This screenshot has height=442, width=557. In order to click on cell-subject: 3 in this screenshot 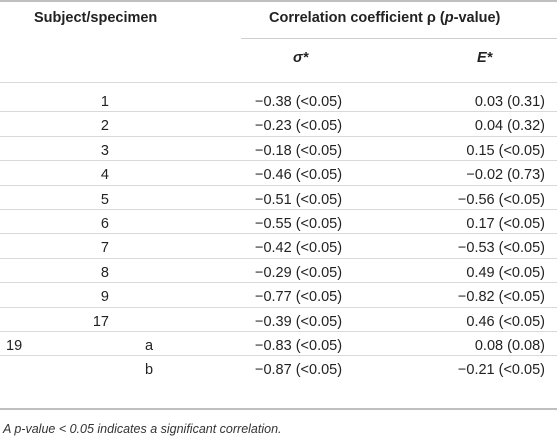, I will do `click(104, 150)`.